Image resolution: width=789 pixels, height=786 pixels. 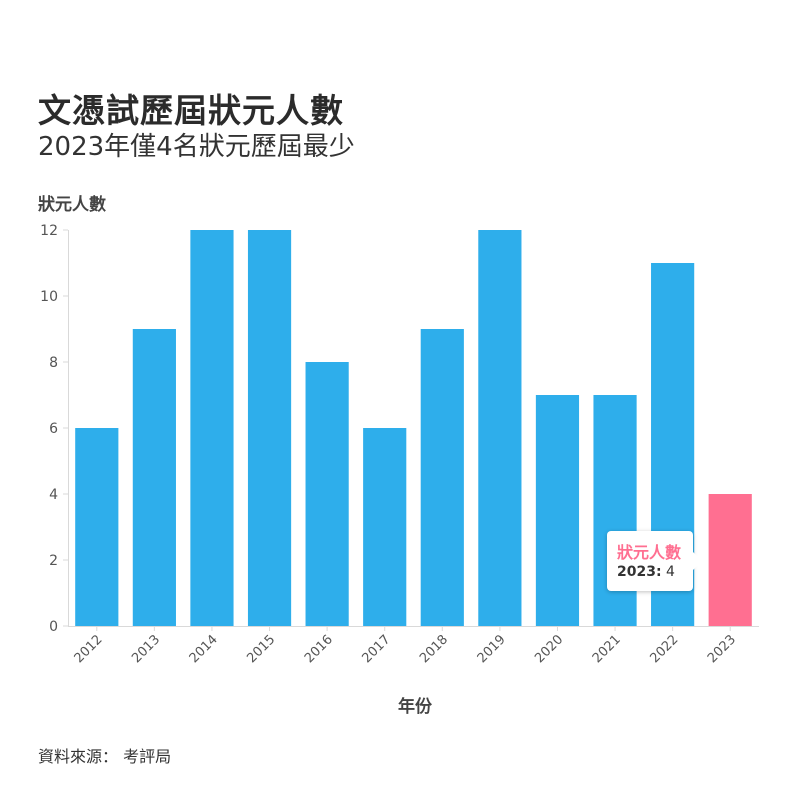 What do you see at coordinates (327, 494) in the screenshot?
I see `bar-2016` at bounding box center [327, 494].